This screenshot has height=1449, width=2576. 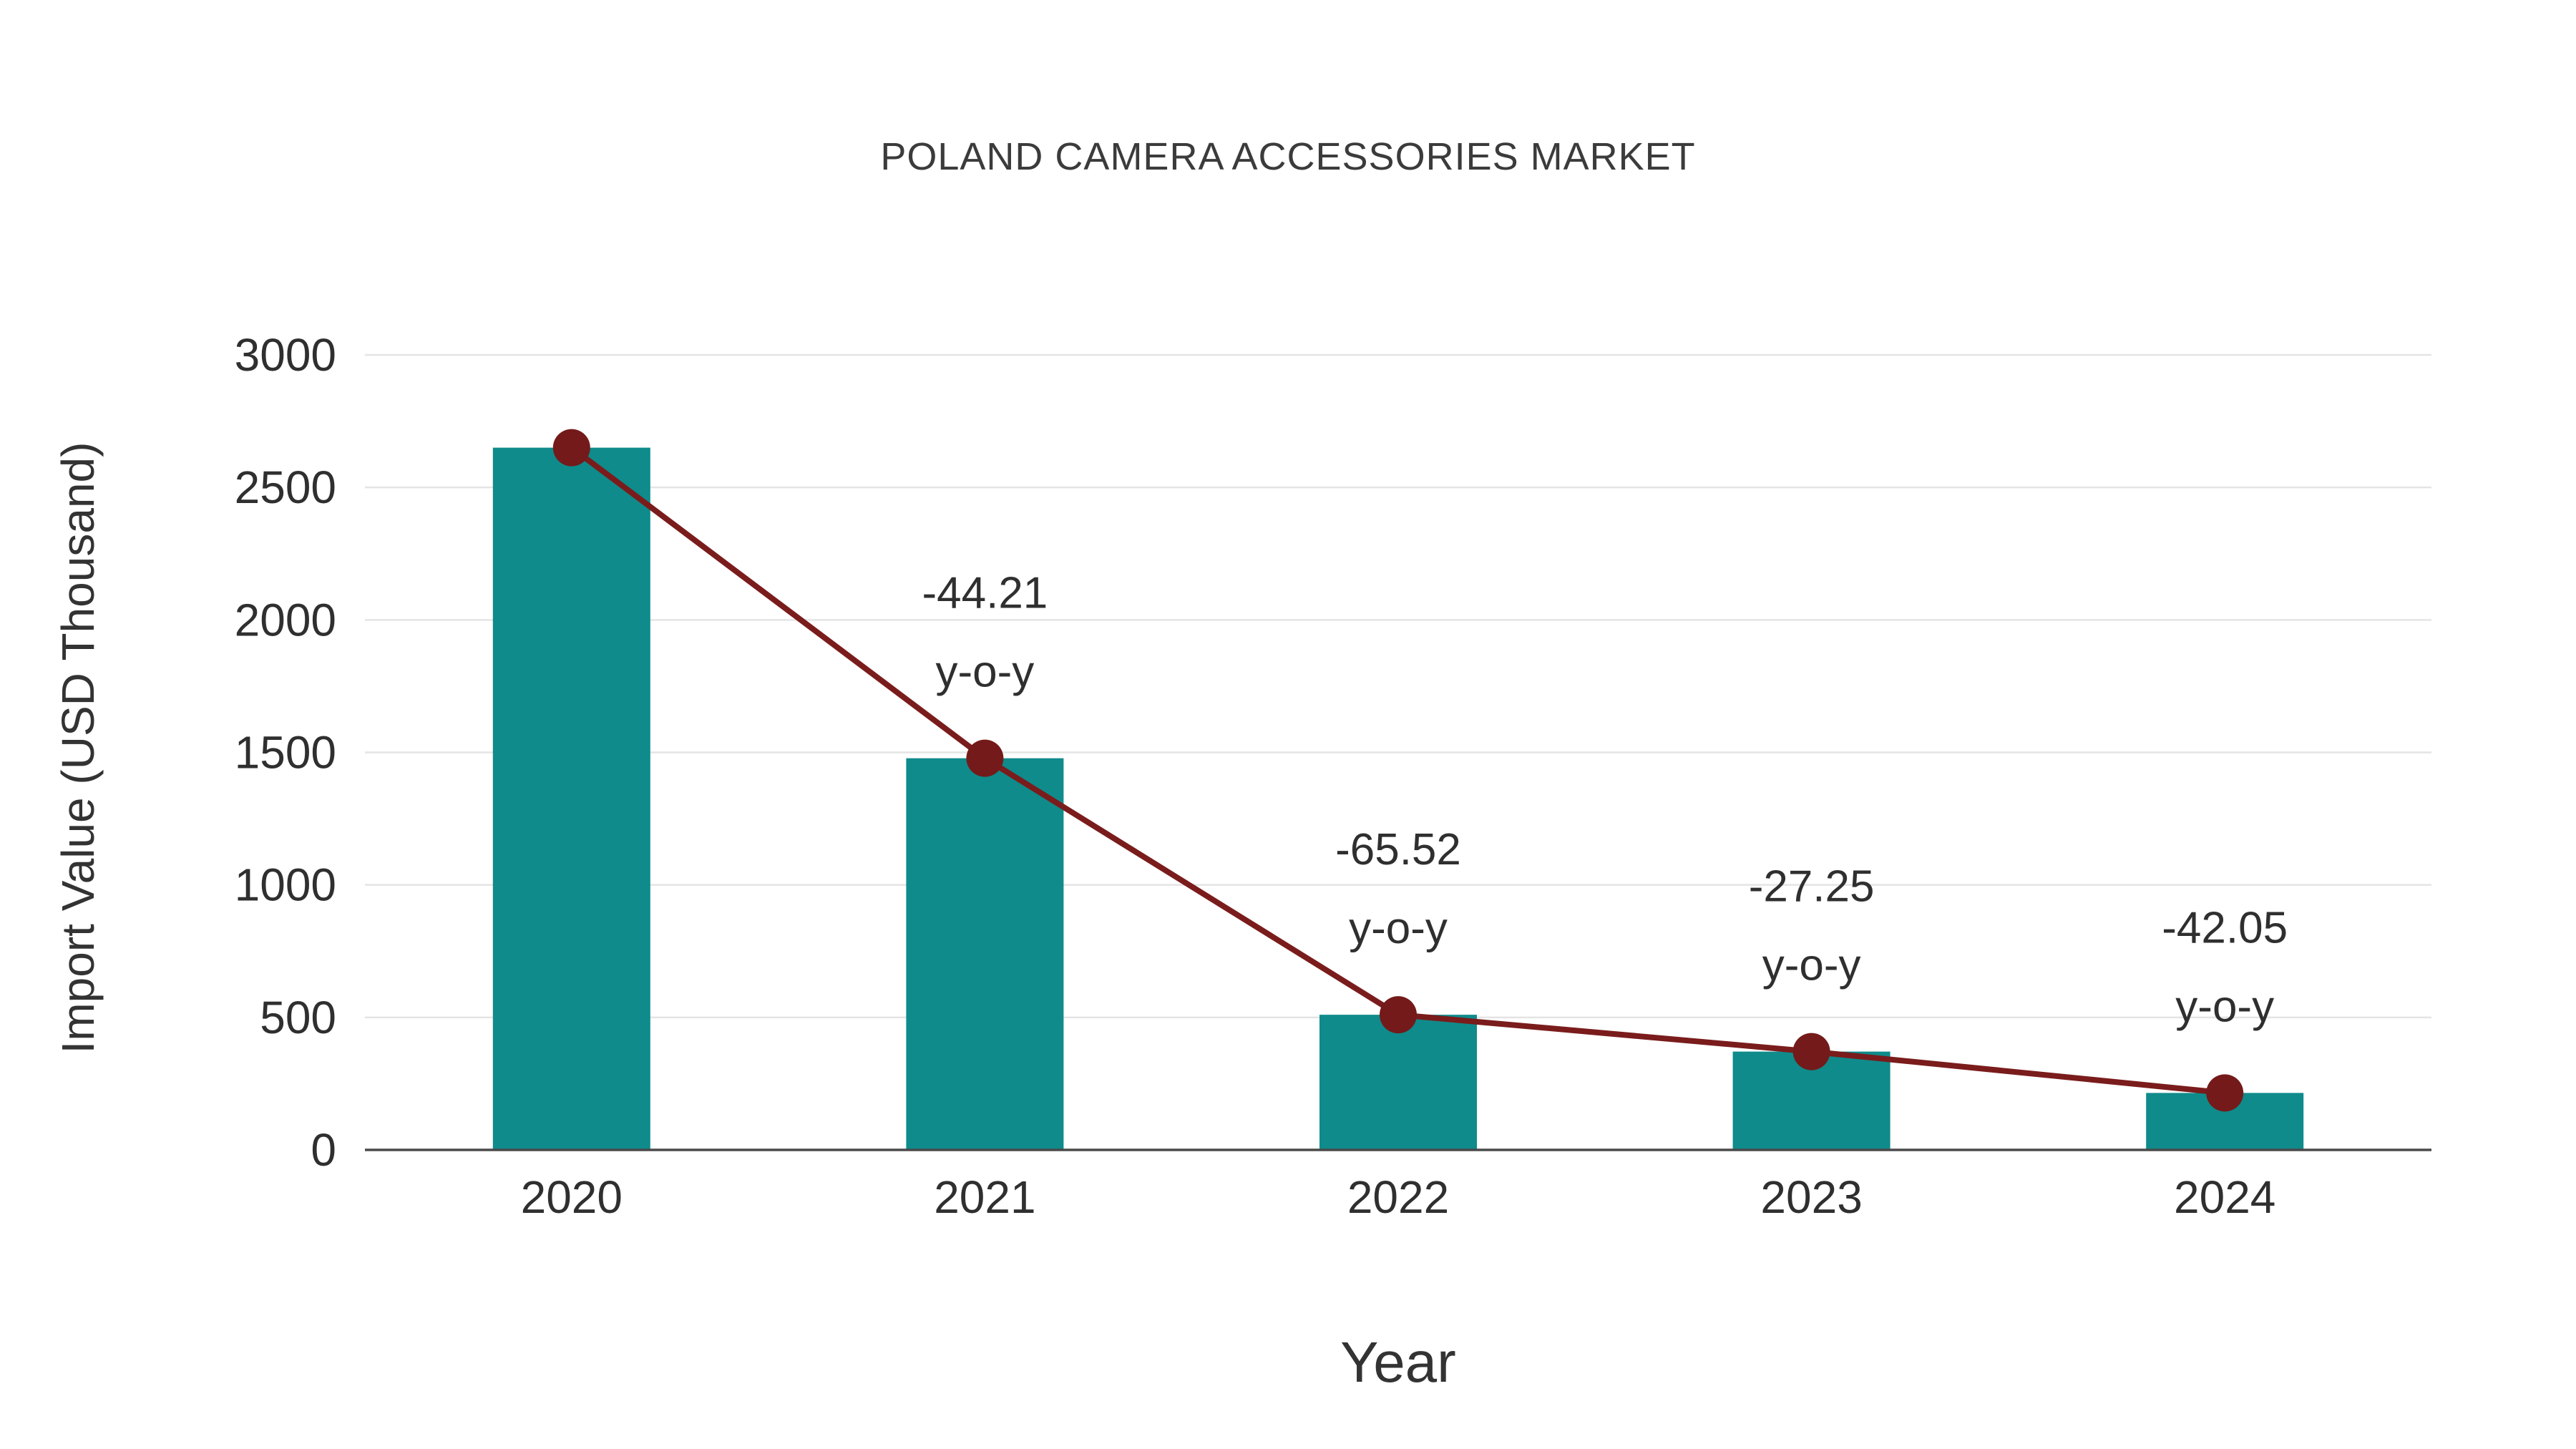 What do you see at coordinates (2224, 1006) in the screenshot?
I see `yoy-suffix-2024: y-o-y` at bounding box center [2224, 1006].